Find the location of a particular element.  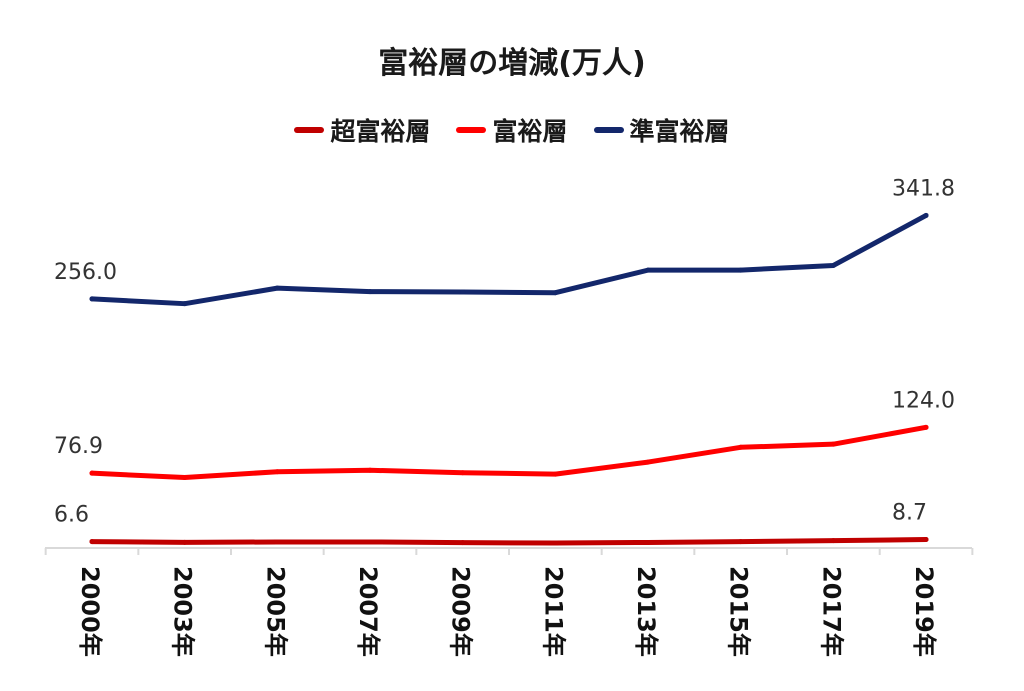

legend-item-2: 準富裕層 is located at coordinates (661, 130).